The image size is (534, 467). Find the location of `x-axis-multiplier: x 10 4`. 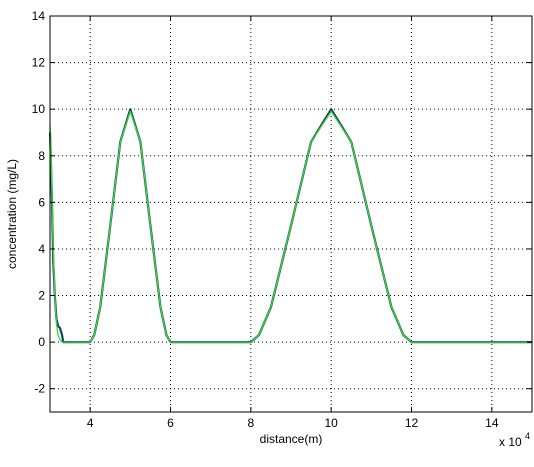

x-axis-multiplier: x 10 4 is located at coordinates (514, 440).